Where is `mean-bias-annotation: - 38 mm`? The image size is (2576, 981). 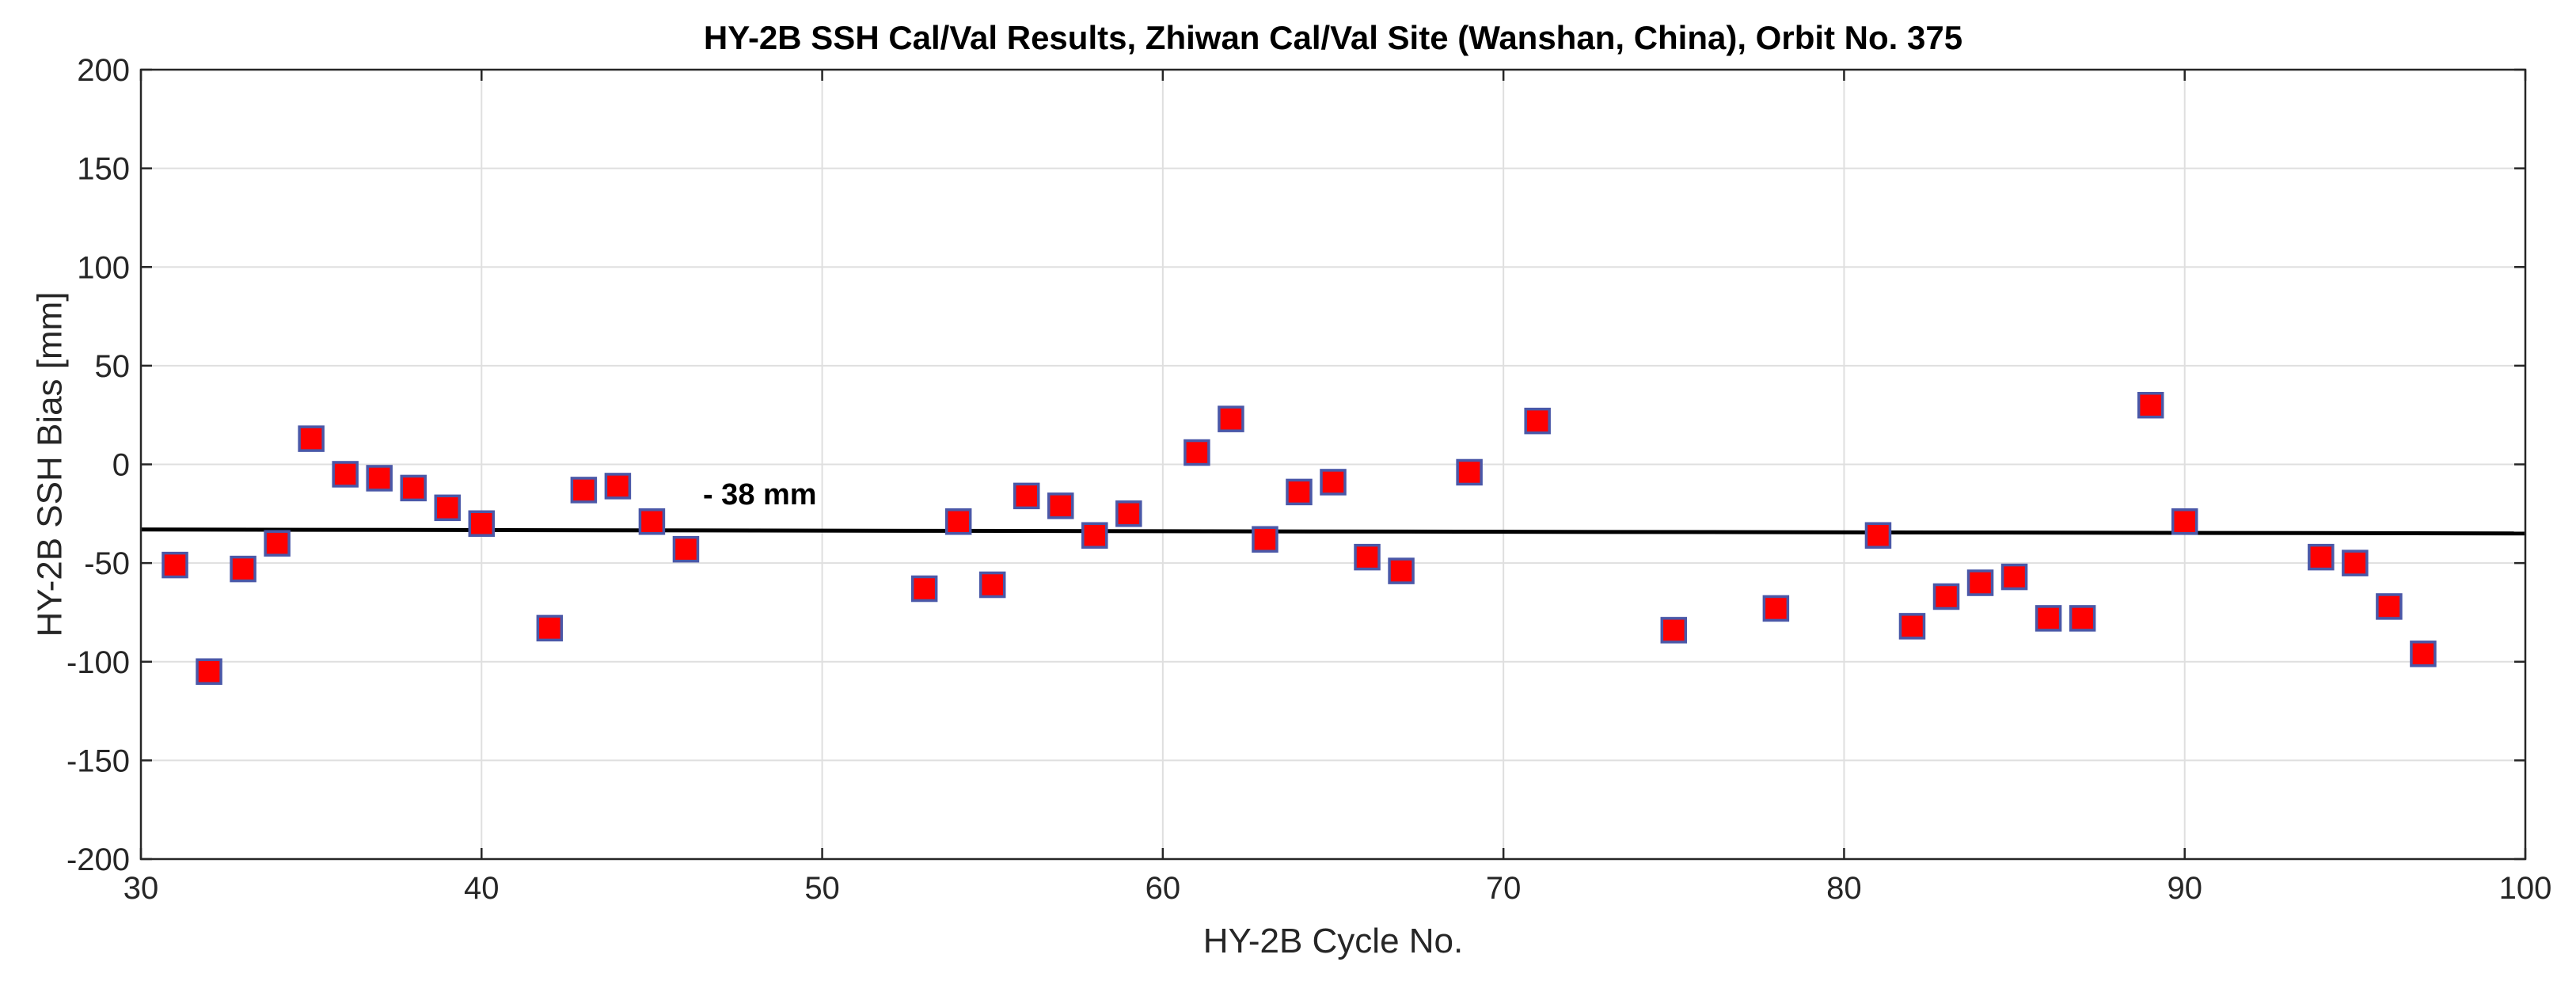 mean-bias-annotation: - 38 mm is located at coordinates (760, 495).